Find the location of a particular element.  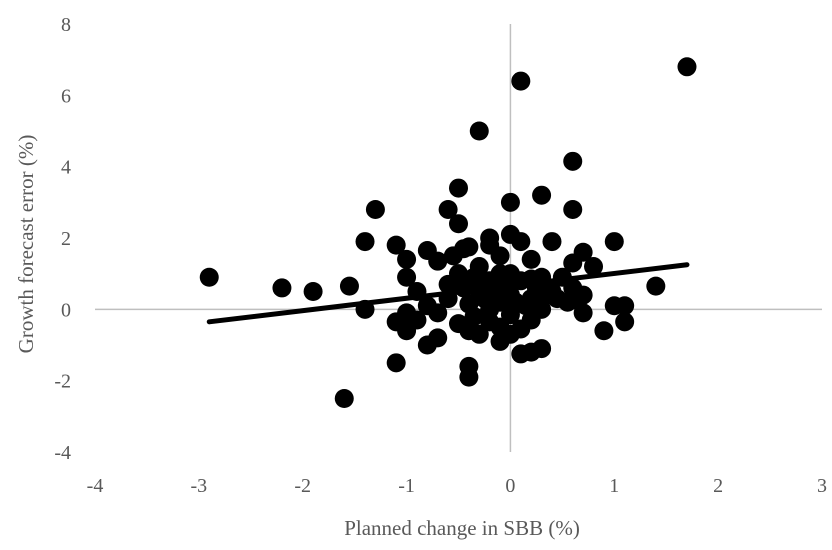

y-tick-label: 4 is located at coordinates (66, 168).